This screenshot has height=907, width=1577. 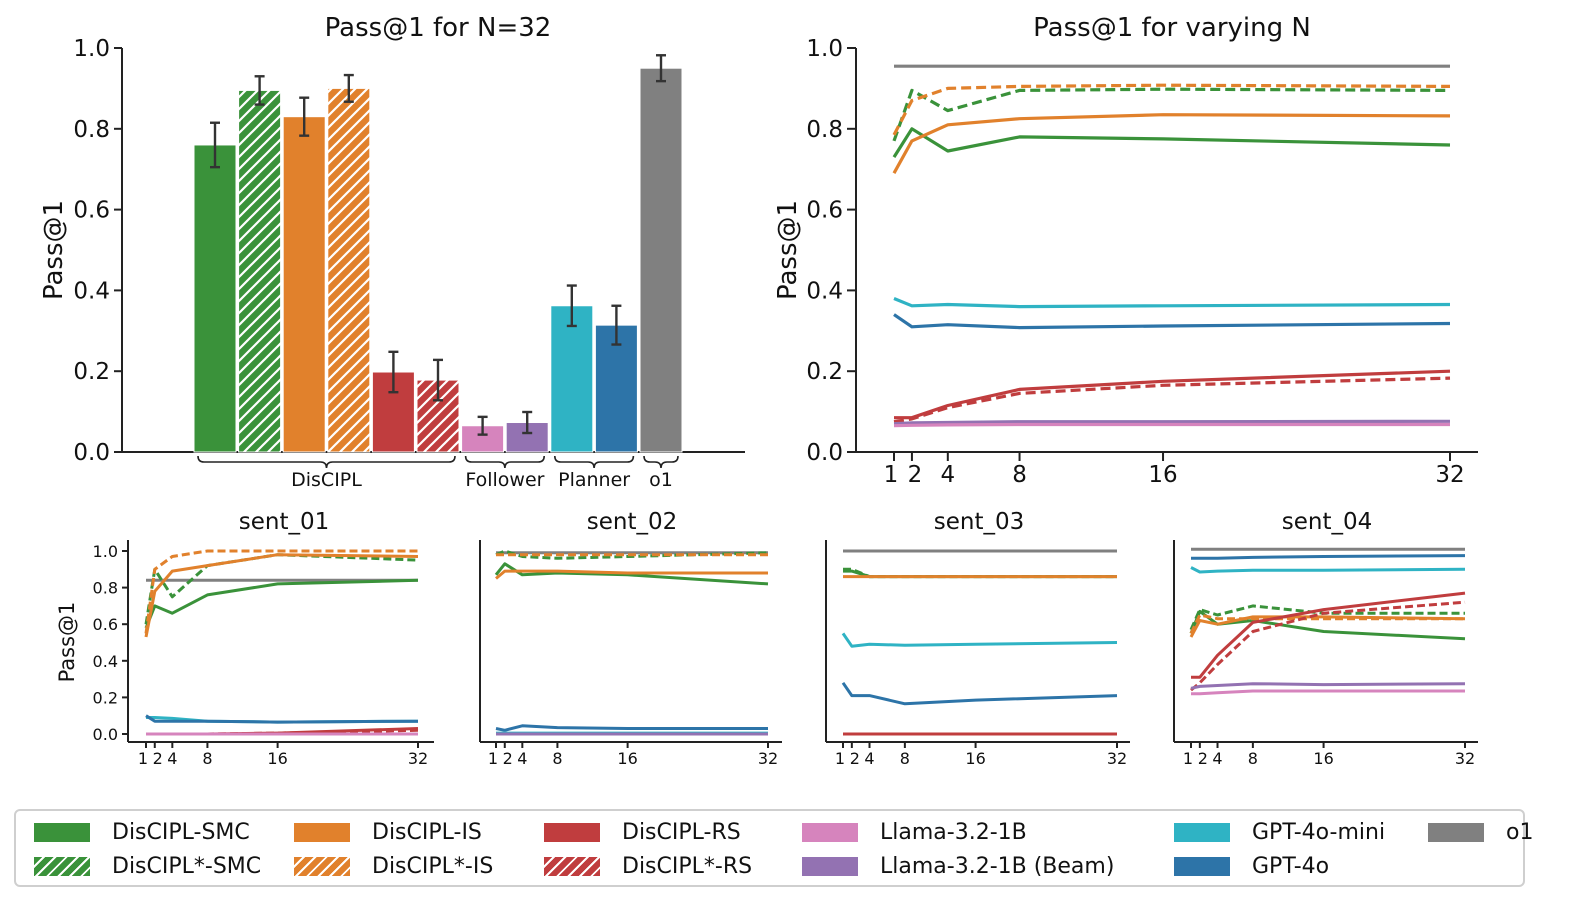 I want to click on bar-discipl-smc, so click(x=215, y=298).